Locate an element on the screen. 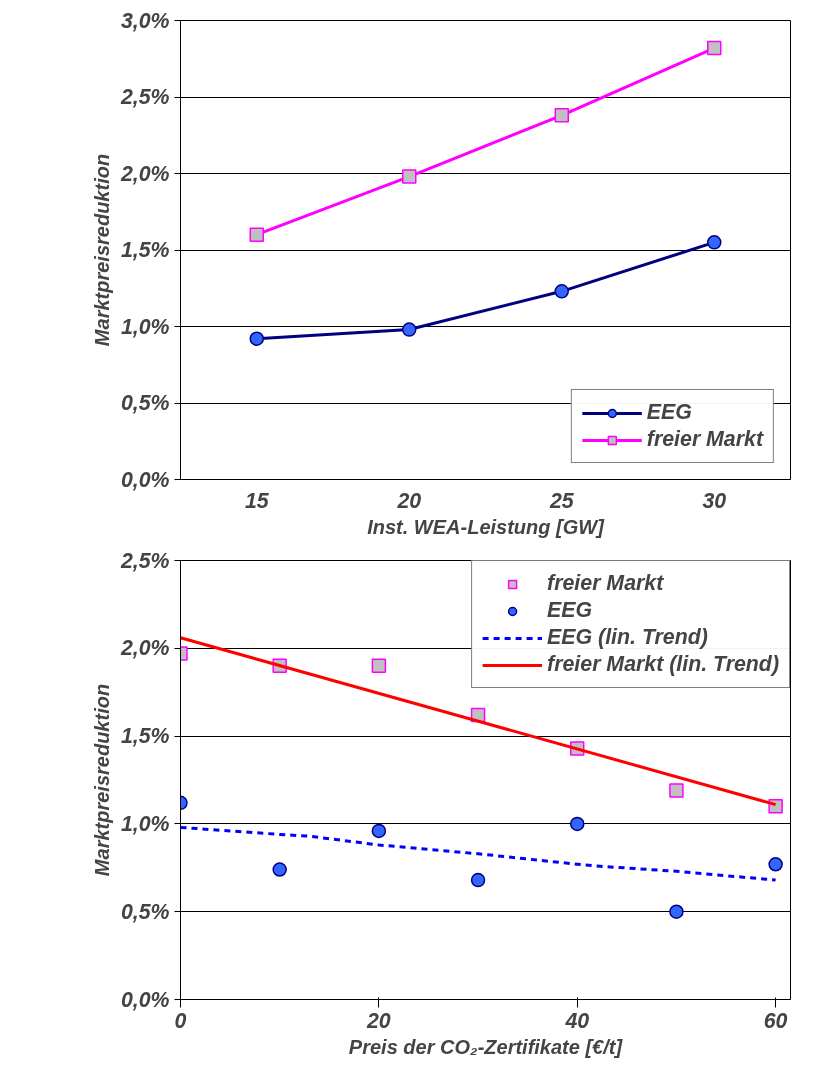 Image resolution: width=818 pixels, height=1068 pixels. y-tick-label: 3,0% is located at coordinates (145, 20).